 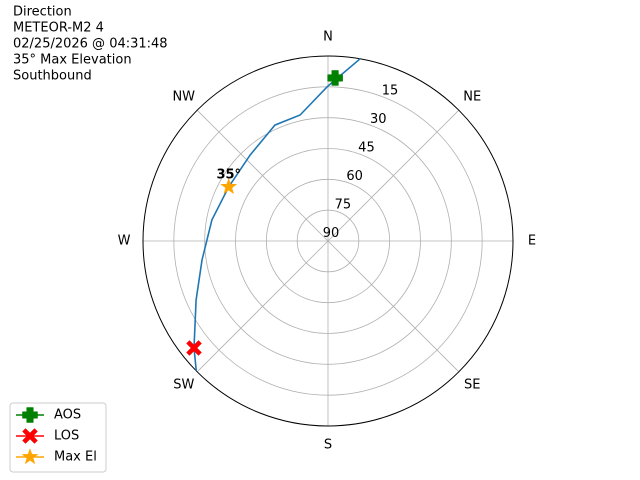 I want to click on r-tick-label: 45, so click(x=366, y=148).